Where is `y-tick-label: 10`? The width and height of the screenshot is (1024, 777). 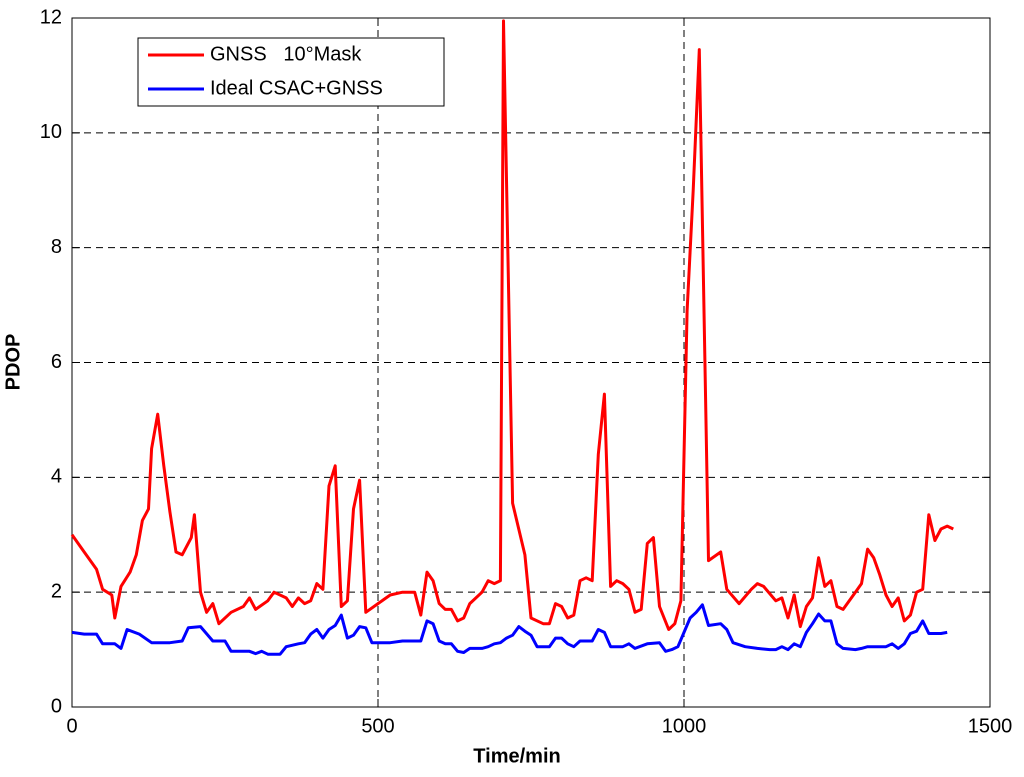
y-tick-label: 10 is located at coordinates (51, 132).